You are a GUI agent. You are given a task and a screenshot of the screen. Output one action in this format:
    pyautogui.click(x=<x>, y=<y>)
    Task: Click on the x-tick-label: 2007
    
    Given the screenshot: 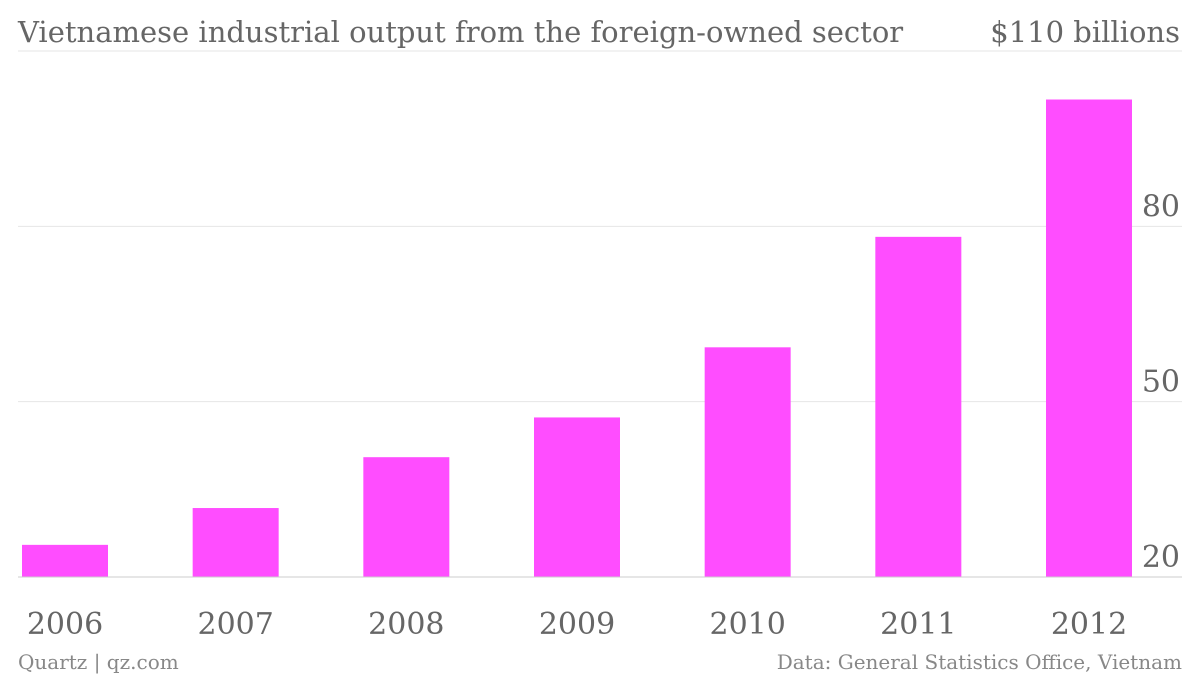 What is the action you would take?
    pyautogui.click(x=235, y=624)
    